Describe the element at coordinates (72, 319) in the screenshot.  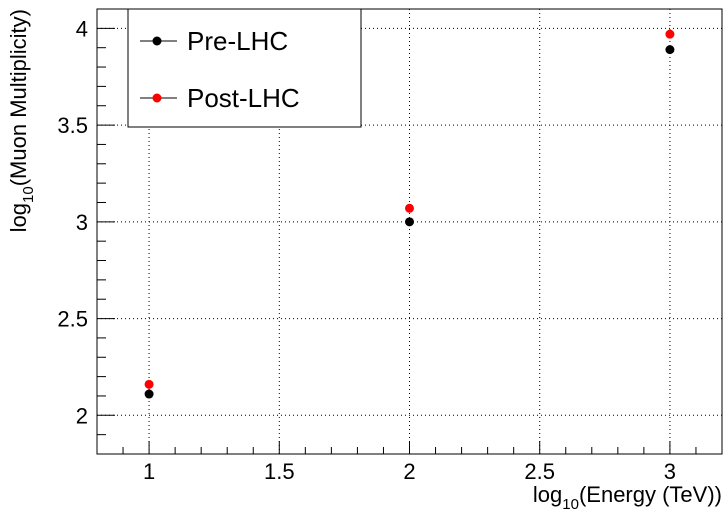
I see `y-tick-label-2-5: 2.5` at that location.